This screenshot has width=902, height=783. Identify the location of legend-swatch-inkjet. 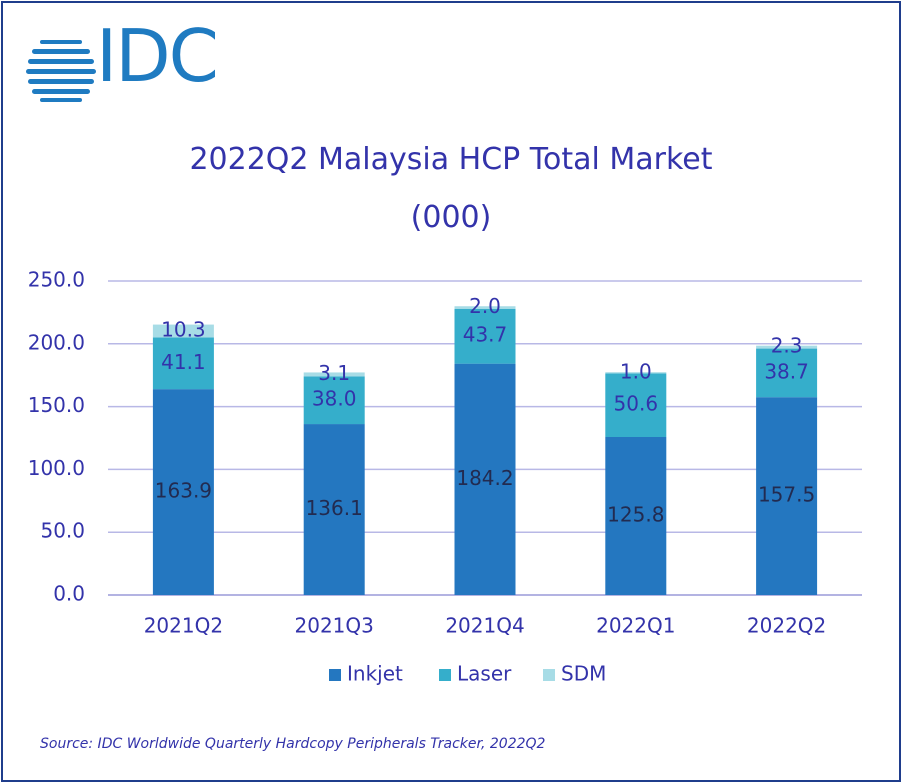
(335, 675).